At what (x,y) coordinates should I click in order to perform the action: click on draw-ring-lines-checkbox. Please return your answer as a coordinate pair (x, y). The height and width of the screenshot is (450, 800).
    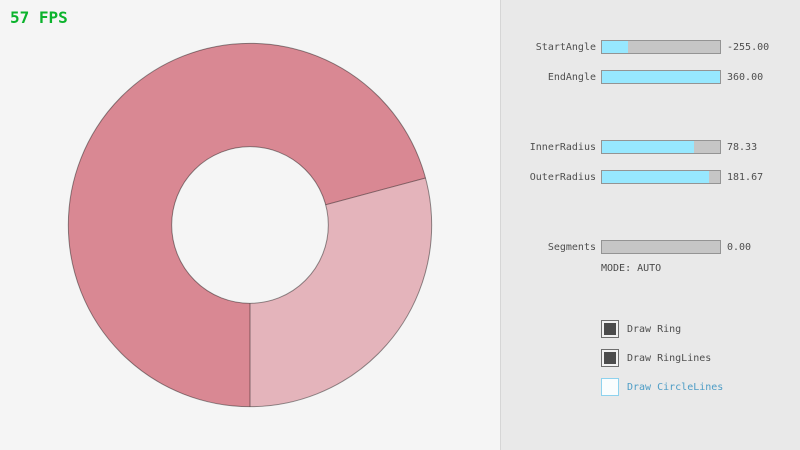
    Looking at the image, I should click on (610, 358).